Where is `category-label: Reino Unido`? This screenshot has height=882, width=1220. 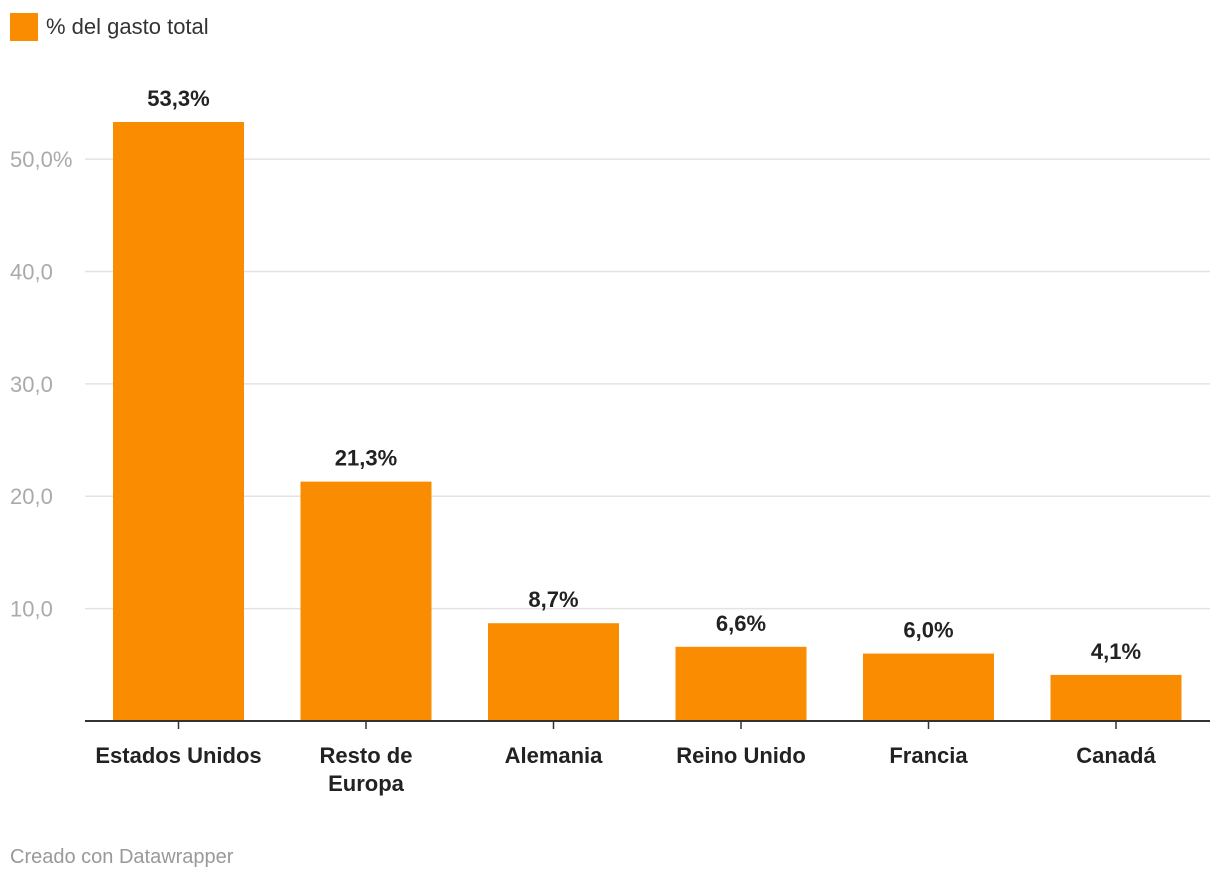 category-label: Reino Unido is located at coordinates (741, 755).